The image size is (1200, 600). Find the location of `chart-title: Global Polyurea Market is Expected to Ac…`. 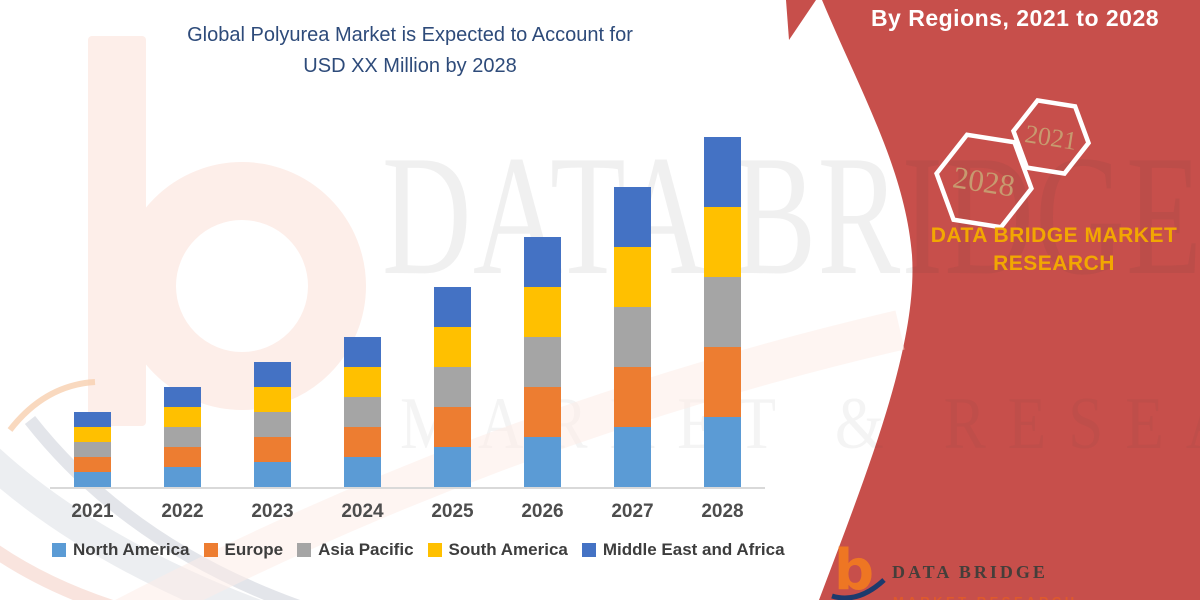

chart-title: Global Polyurea Market is Expected to Ac… is located at coordinates (410, 51).